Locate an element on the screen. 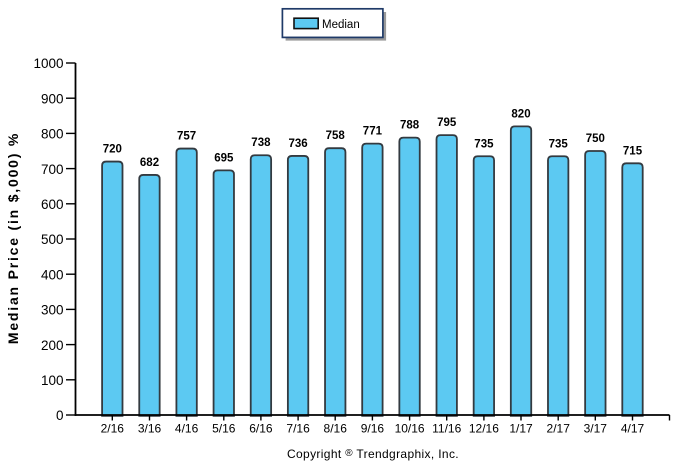 The width and height of the screenshot is (686, 475). svg-text: 10/16 is located at coordinates (410, 429).